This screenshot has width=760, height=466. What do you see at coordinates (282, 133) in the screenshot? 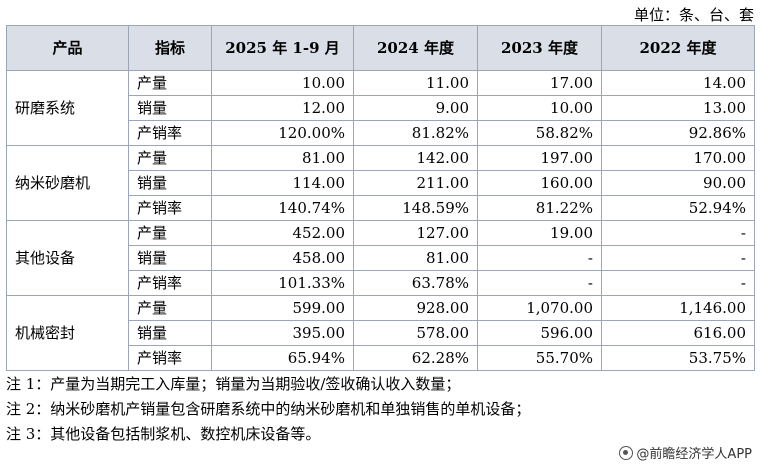
I see `value-cell: 120.00%` at bounding box center [282, 133].